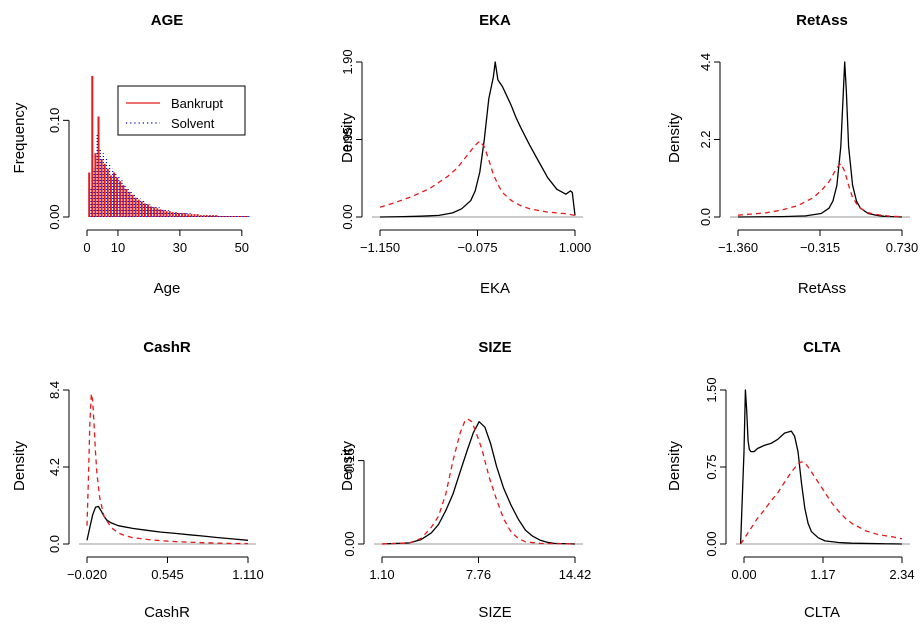 This screenshot has width=923, height=626. What do you see at coordinates (820, 247) in the screenshot?
I see `x-tick-label: −0.315` at bounding box center [820, 247].